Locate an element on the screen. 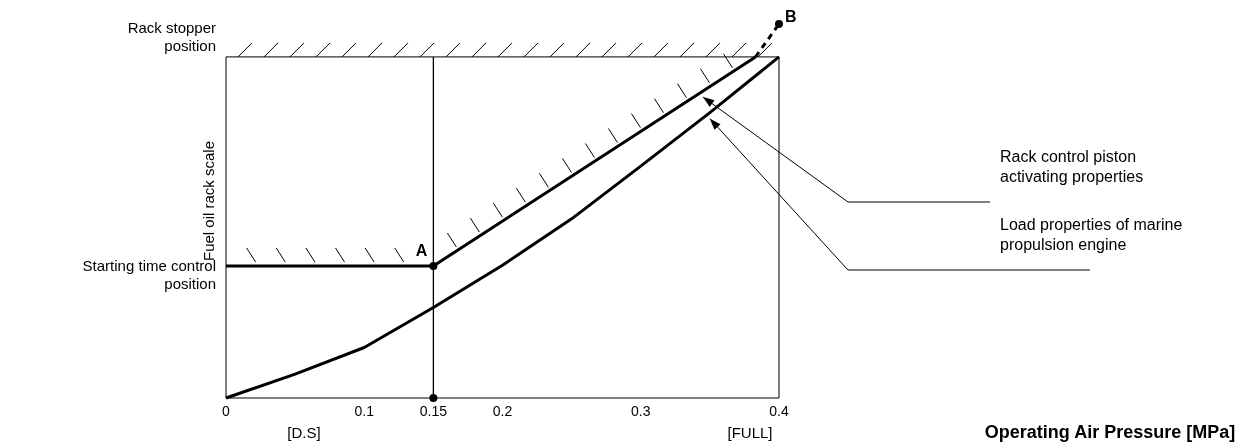 This screenshot has width=1246, height=446. text: Operating Air Pressure [MPa] is located at coordinates (1110, 432).